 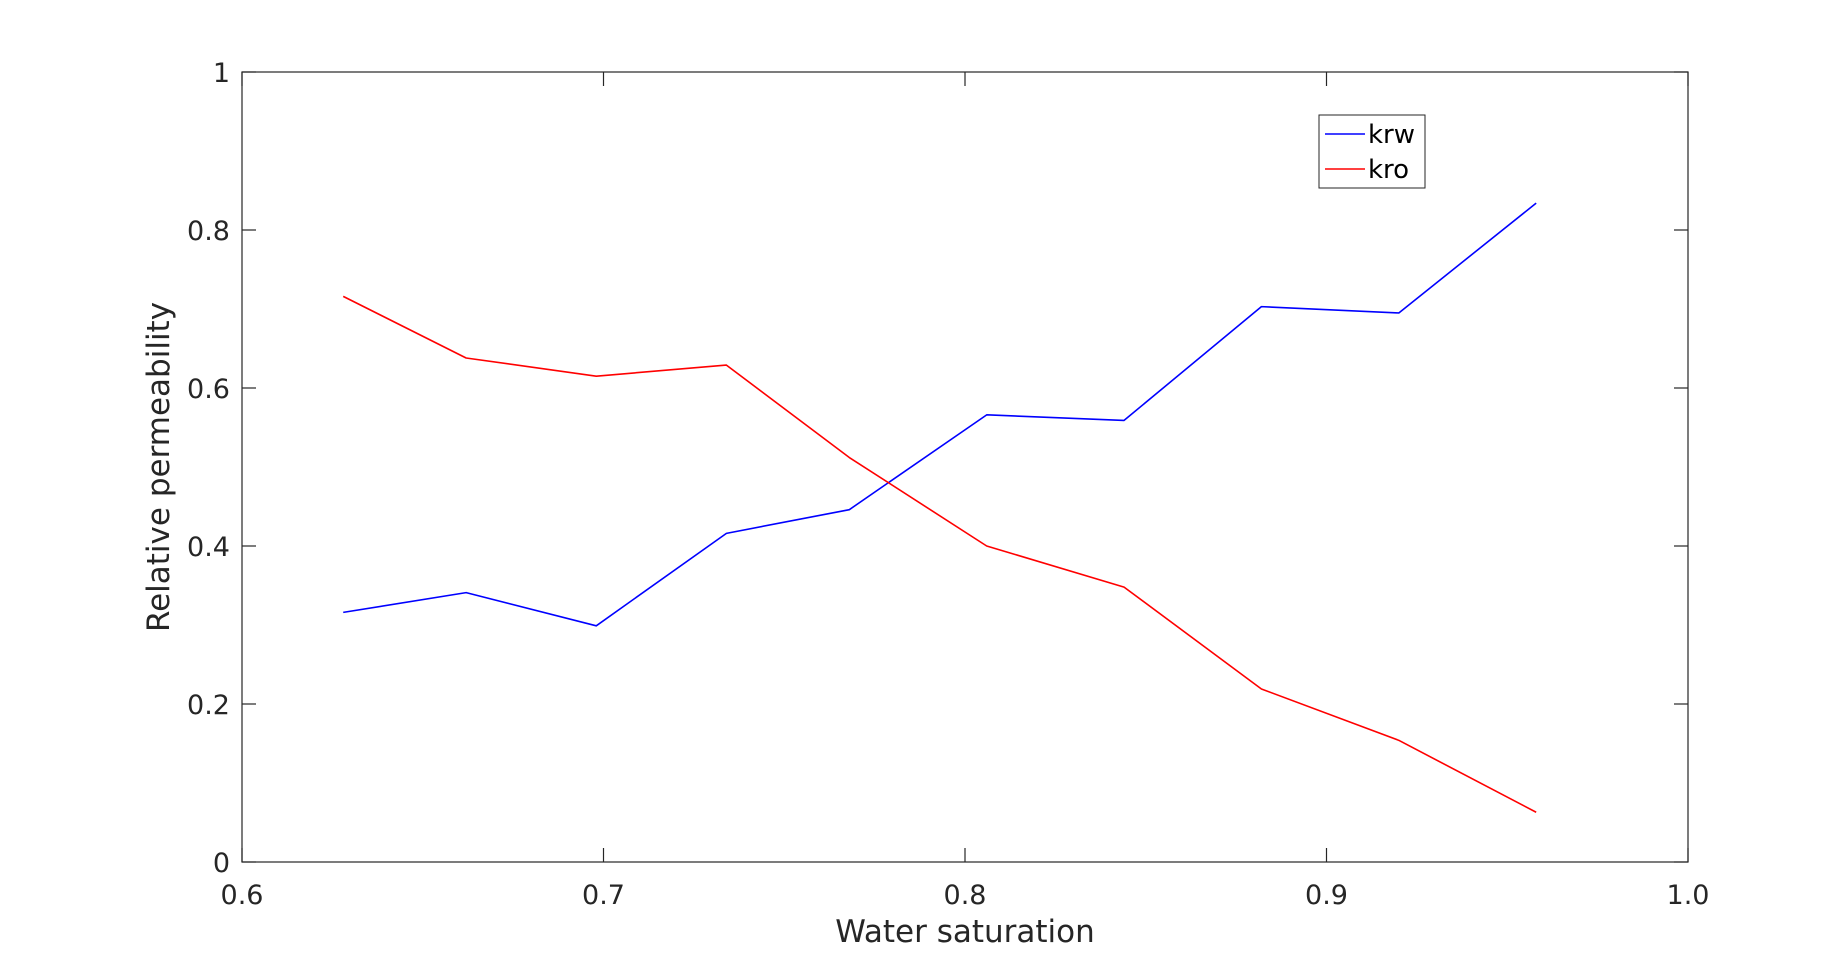 I want to click on y-tick-label: 0.6, so click(x=208, y=389).